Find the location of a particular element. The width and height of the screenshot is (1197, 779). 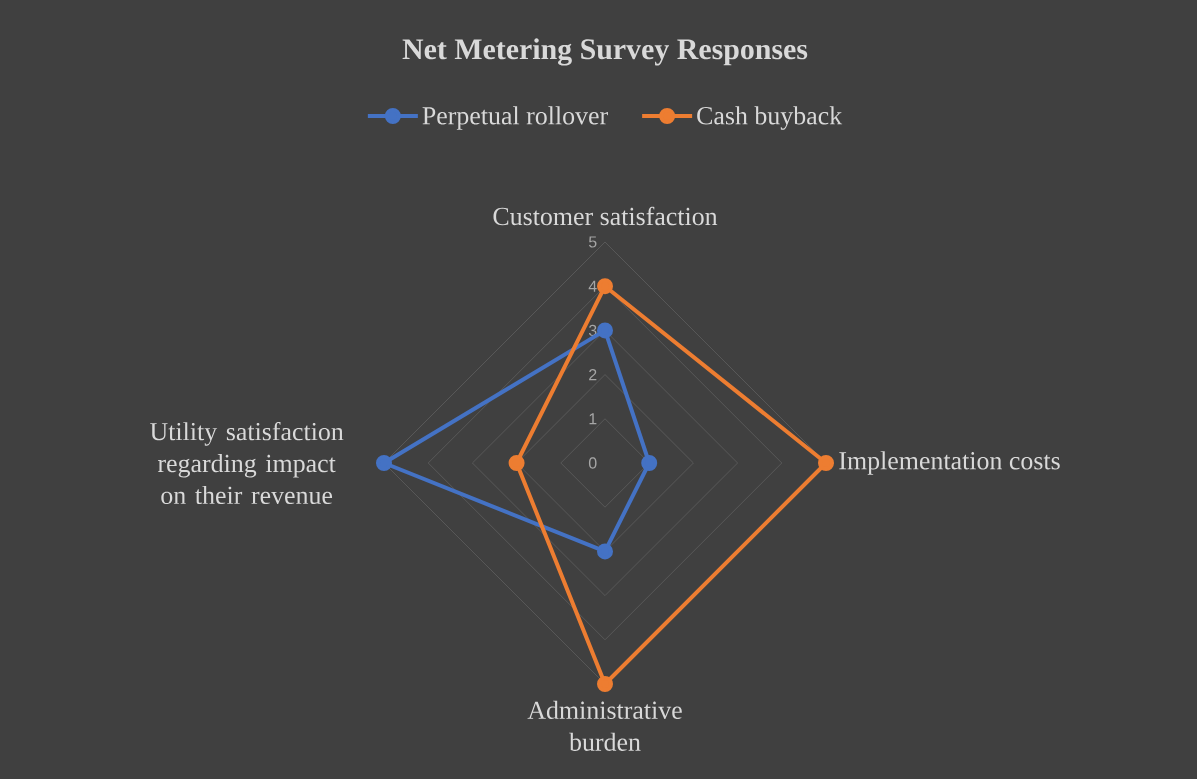

legend-label: Cash buyback is located at coordinates (770, 118).